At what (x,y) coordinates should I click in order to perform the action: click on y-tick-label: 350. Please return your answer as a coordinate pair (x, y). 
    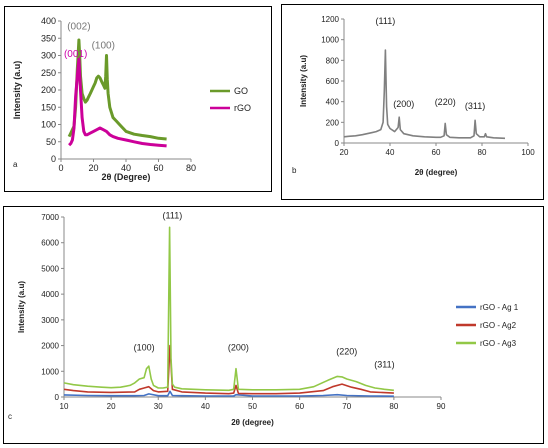
    Looking at the image, I should click on (48, 38).